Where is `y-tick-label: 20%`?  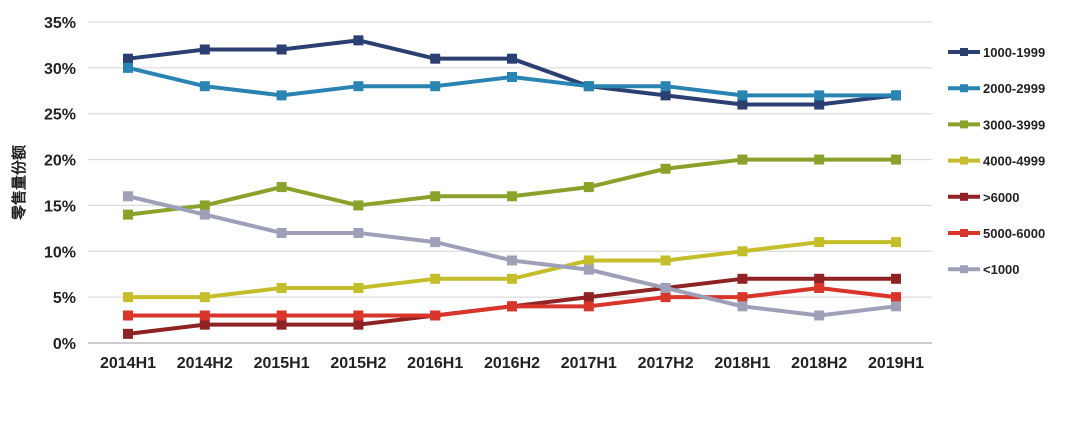 y-tick-label: 20% is located at coordinates (60, 161).